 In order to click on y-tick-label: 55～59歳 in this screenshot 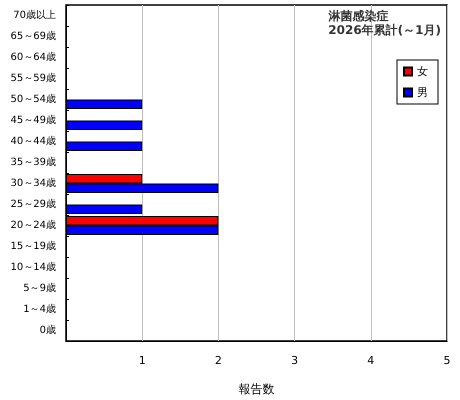, I will do `click(33, 78)`.